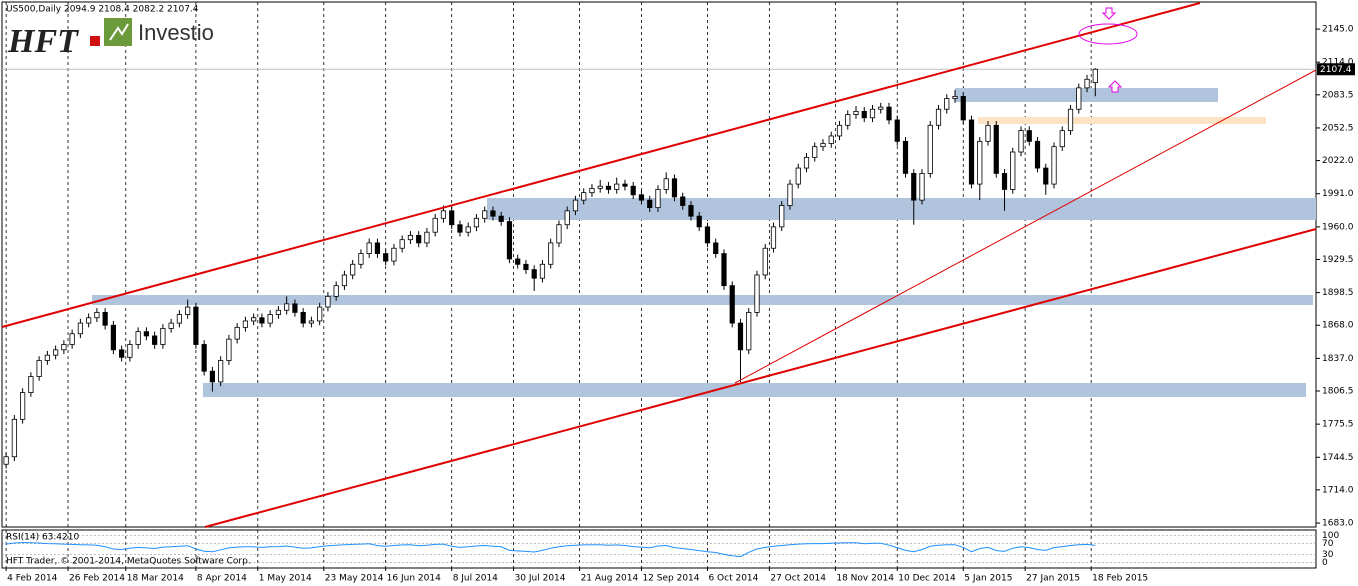 Image resolution: width=1358 pixels, height=586 pixels. Describe the element at coordinates (1328, 544) in the screenshot. I see `indicator-tick-label: 70` at that location.